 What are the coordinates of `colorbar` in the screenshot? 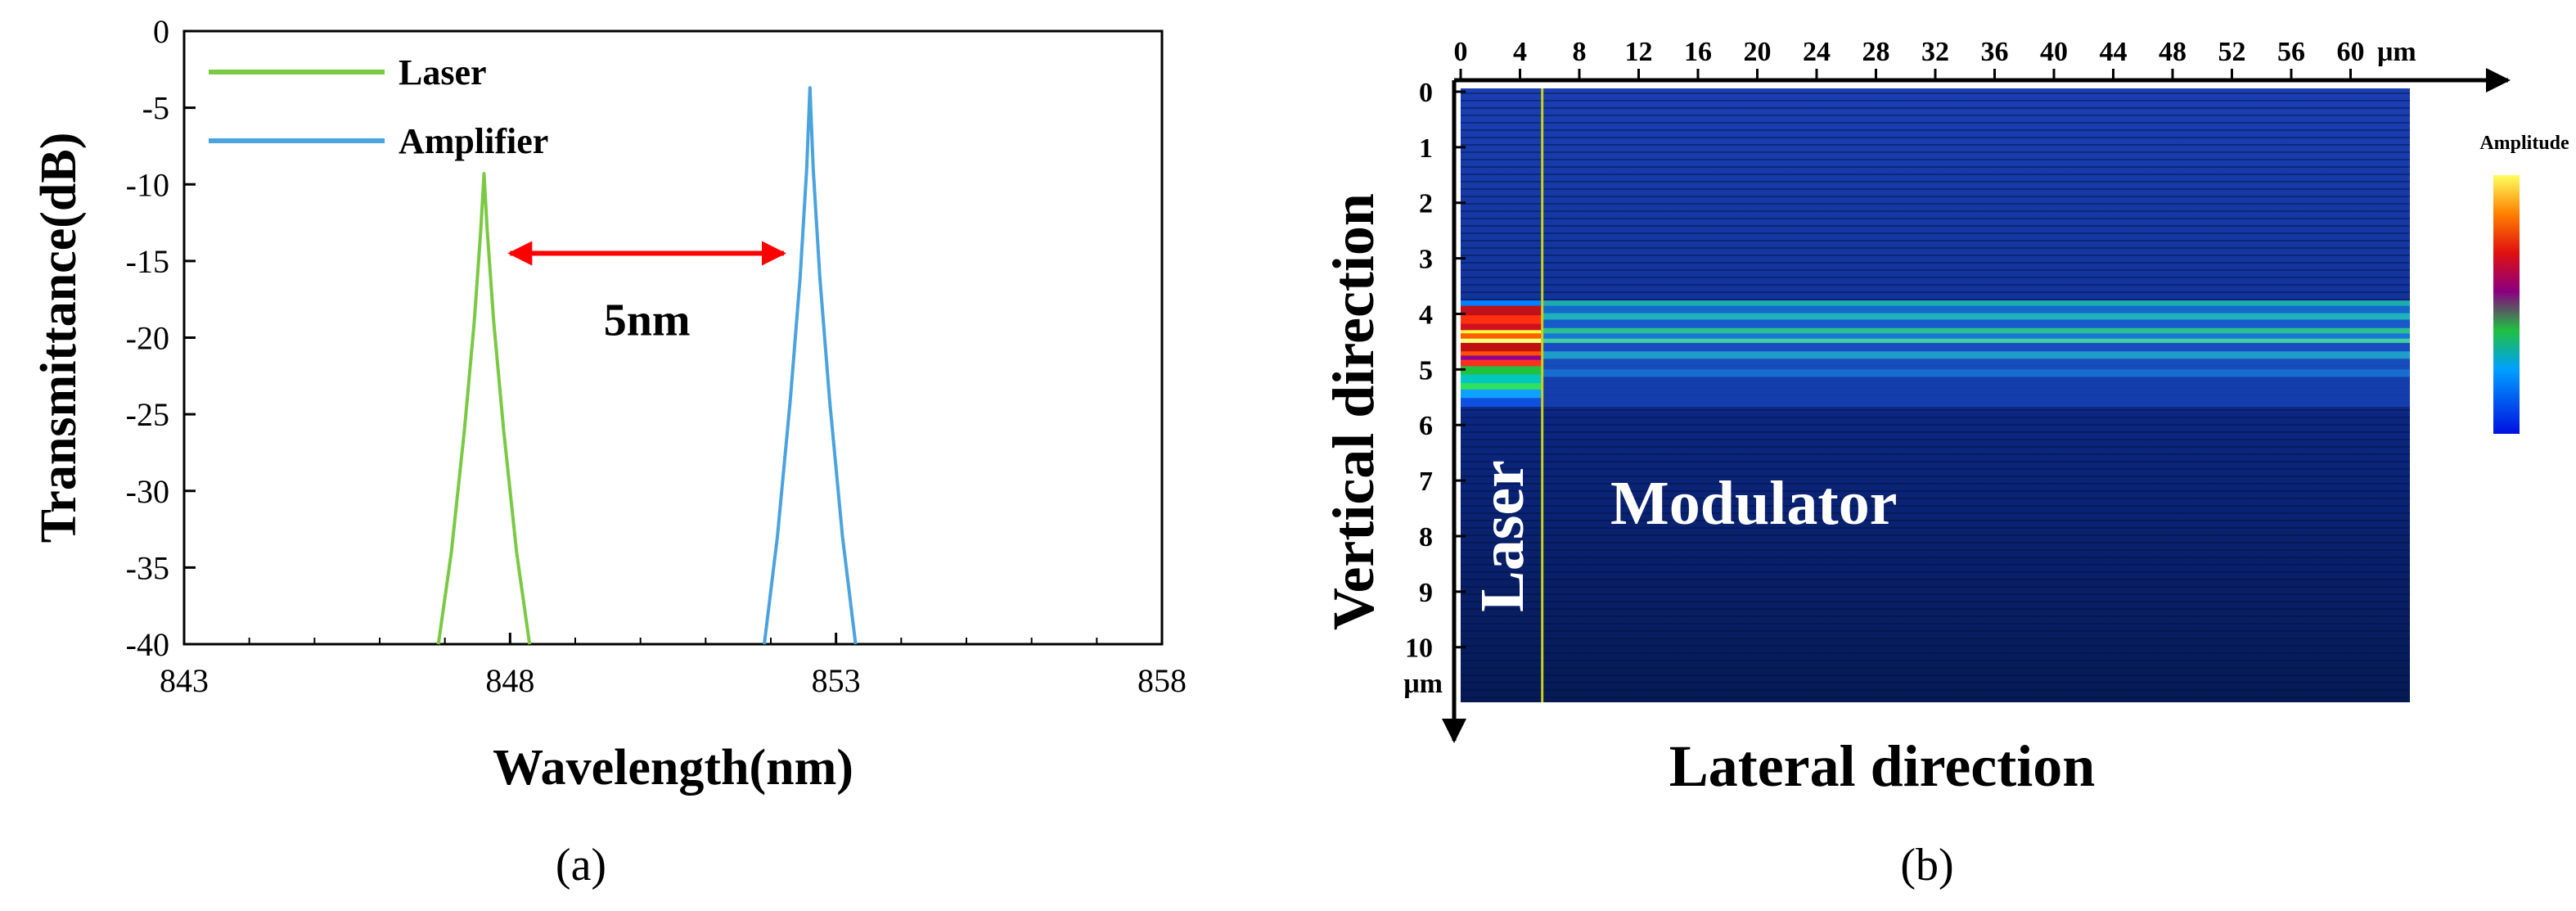 It's located at (2506, 304).